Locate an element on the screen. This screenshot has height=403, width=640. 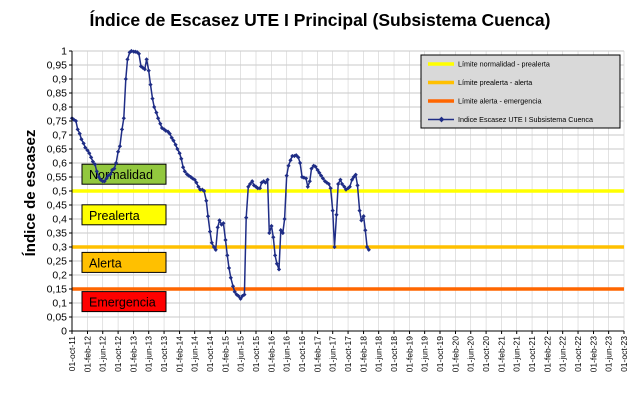
x-tick-label: 01-oct-18 is located at coordinates (394, 354).